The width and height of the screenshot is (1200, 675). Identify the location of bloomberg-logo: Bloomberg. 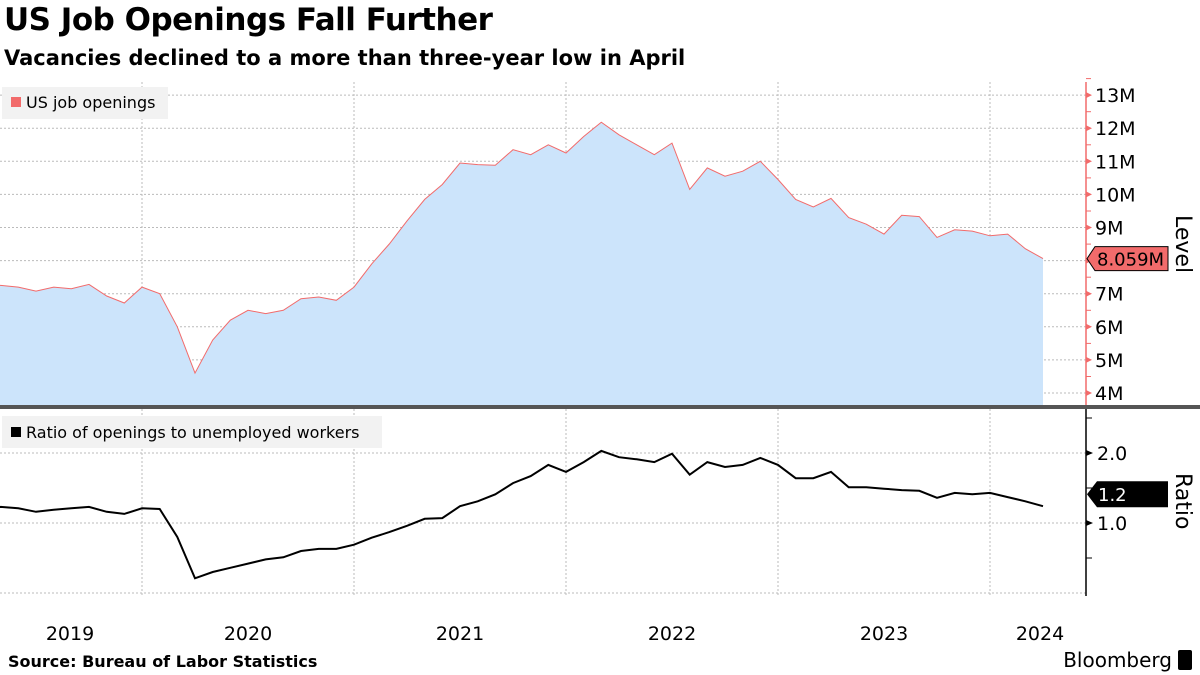
(1127, 660).